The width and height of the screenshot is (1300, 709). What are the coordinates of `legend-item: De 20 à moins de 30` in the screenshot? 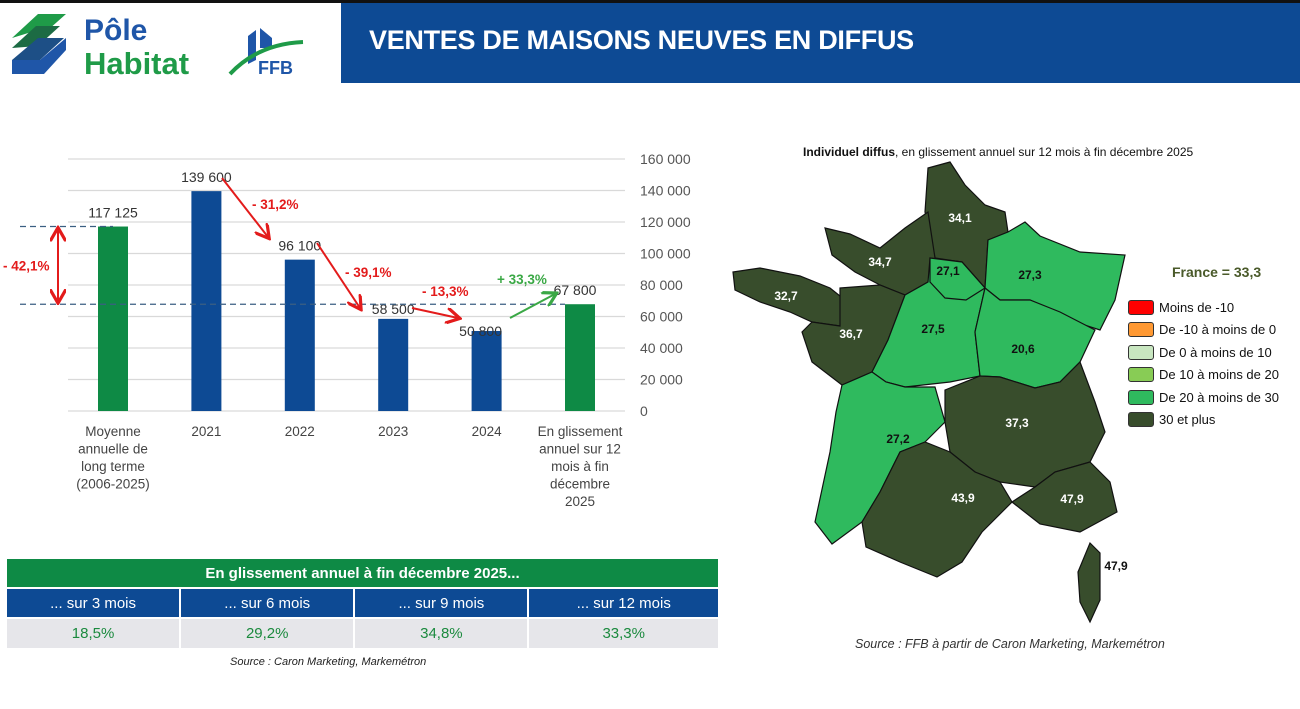 It's located at (1203, 397).